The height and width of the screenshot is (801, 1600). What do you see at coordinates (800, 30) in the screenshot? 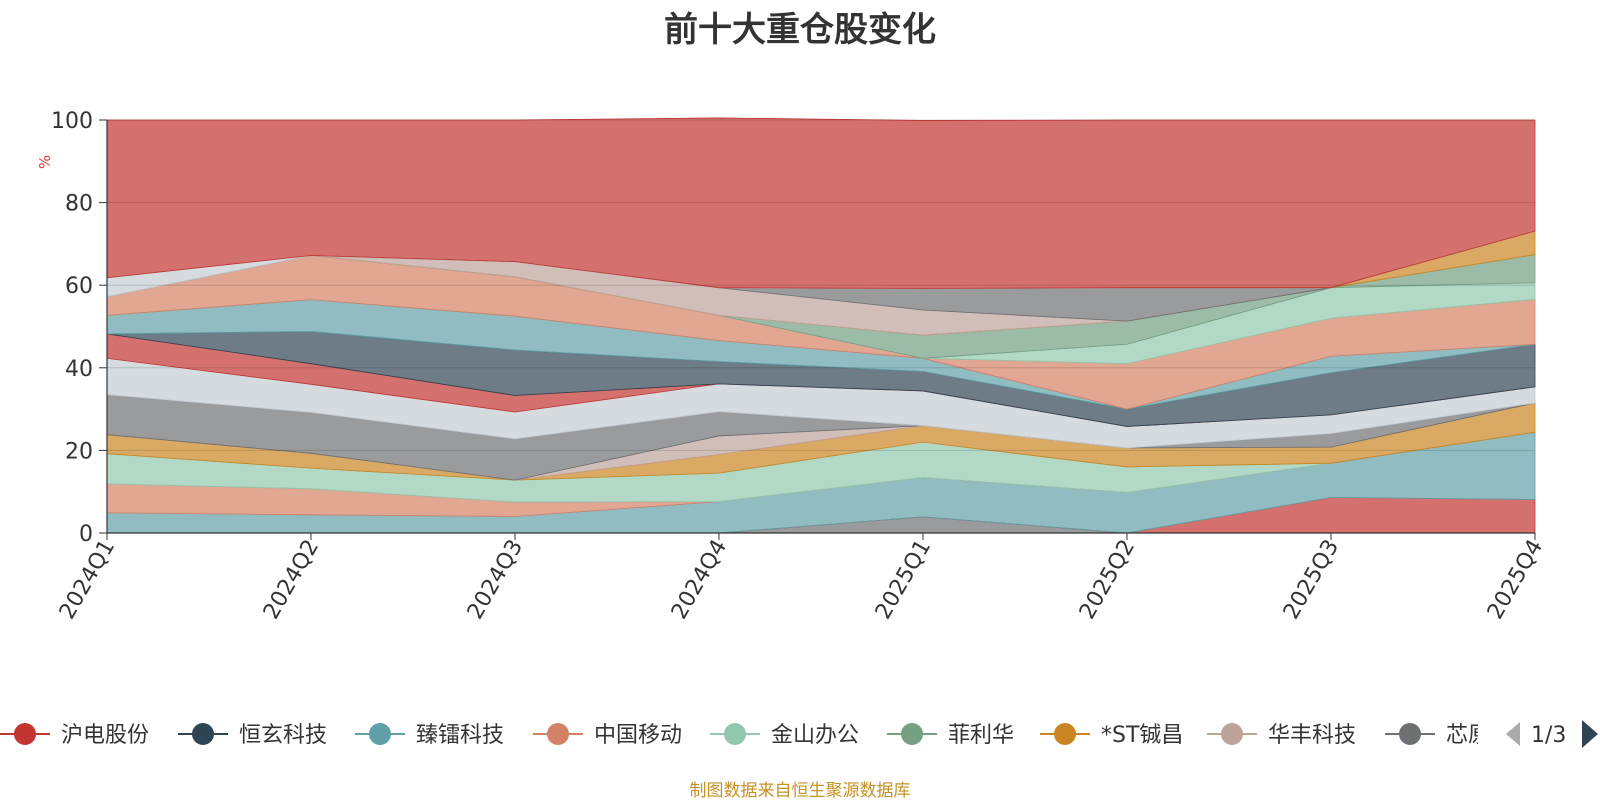
I see `chart-title: 前十大重仓股变化` at bounding box center [800, 30].